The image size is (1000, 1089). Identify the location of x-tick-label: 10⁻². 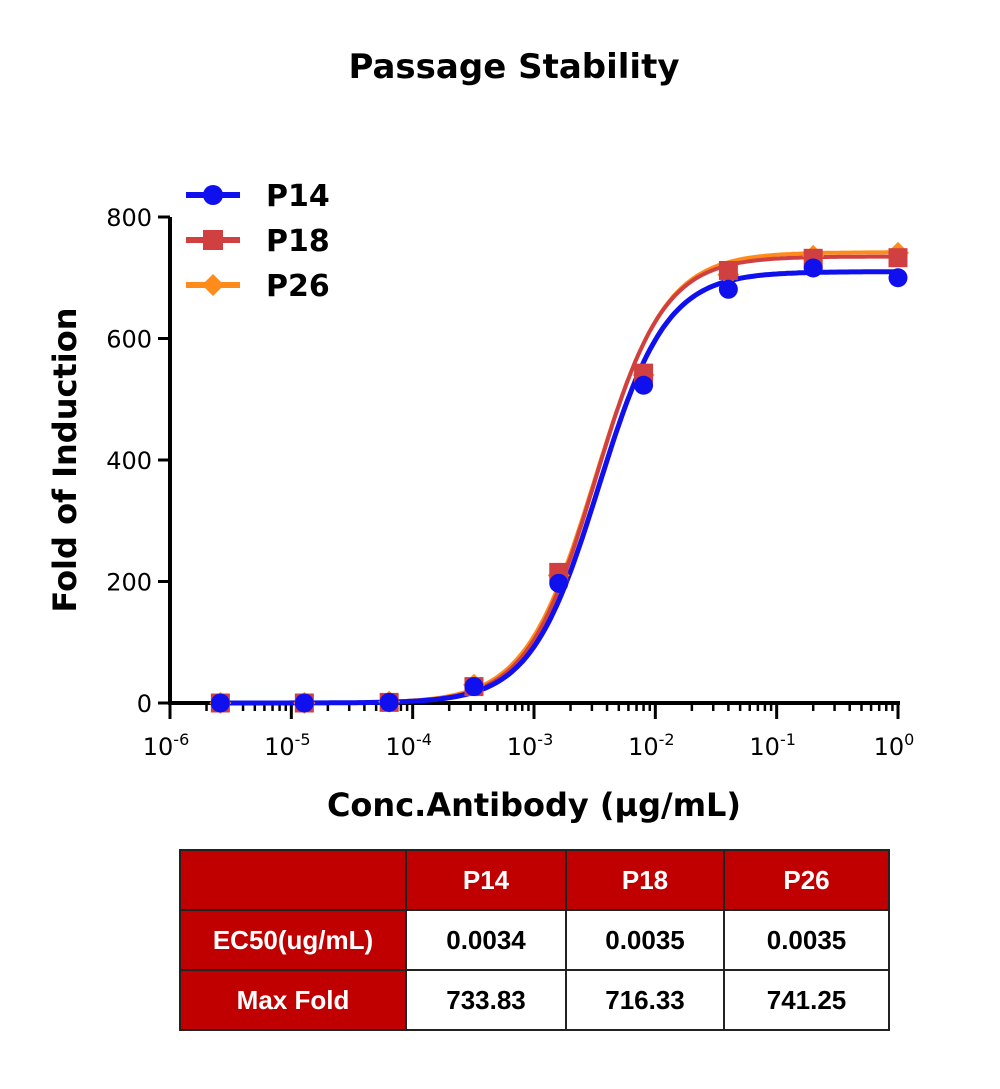
(651, 745).